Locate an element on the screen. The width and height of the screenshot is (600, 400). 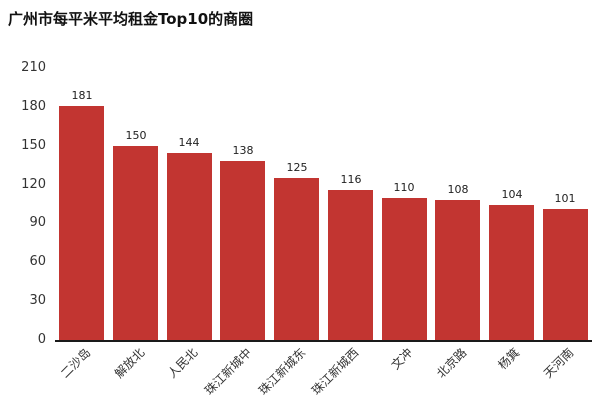
x-axis: 二沙岛 解放北 人民北 珠江新城中 珠江新城东 珠江新城西 文冲 北京路 杨箕 天河南 is located at coordinates (323, 372).